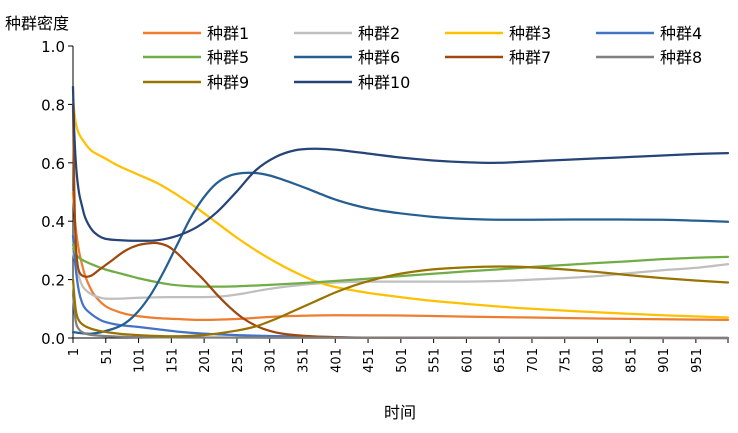 Image resolution: width=738 pixels, height=433 pixels. Describe the element at coordinates (681, 57) in the screenshot. I see `legend-label: 种群8` at that location.